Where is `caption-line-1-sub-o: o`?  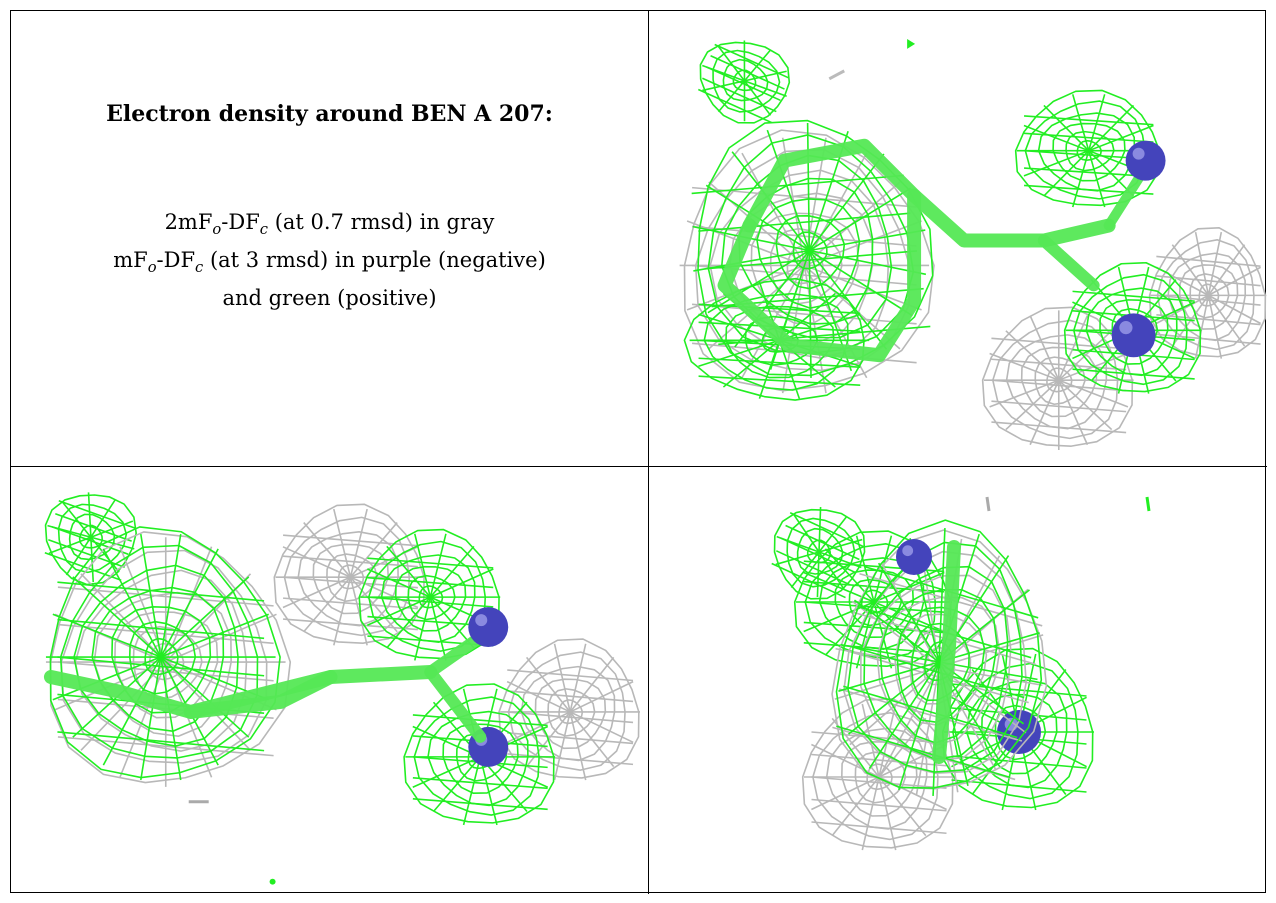 caption-line-1-sub-o: o is located at coordinates (217, 230).